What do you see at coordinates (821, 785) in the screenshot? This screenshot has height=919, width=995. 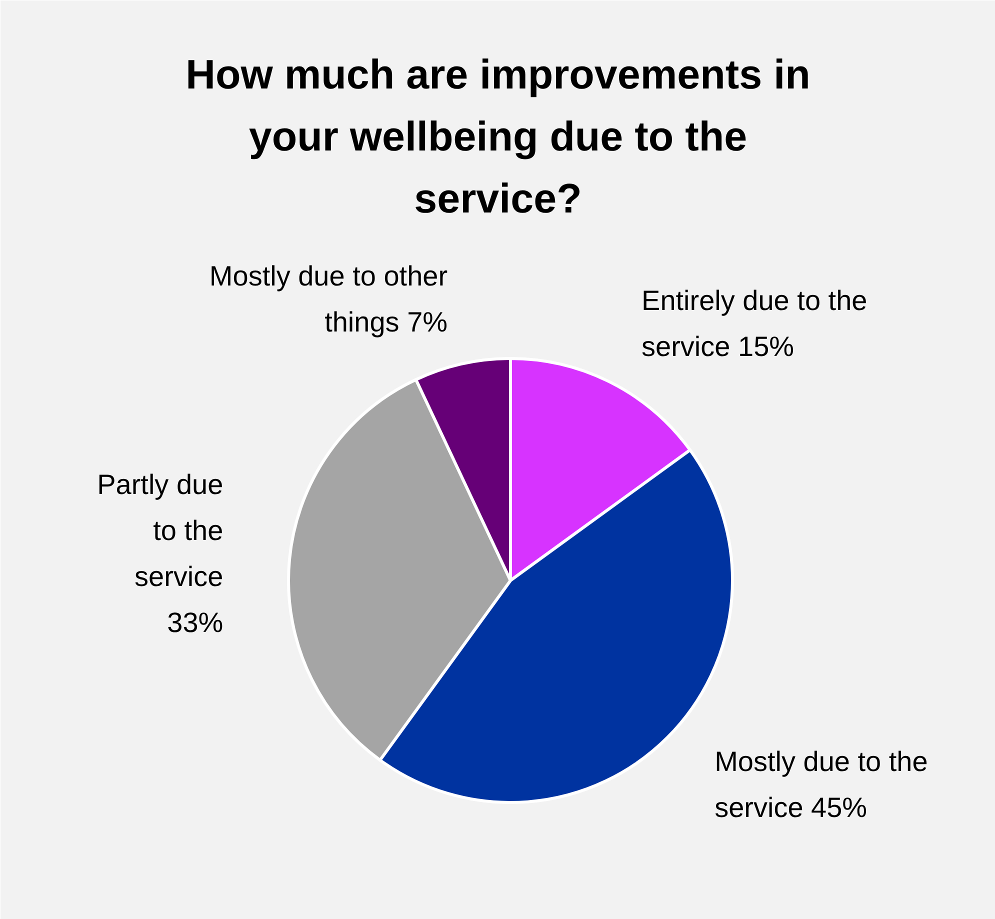 I see `slice-label: Mostly due to the service 45%` at bounding box center [821, 785].